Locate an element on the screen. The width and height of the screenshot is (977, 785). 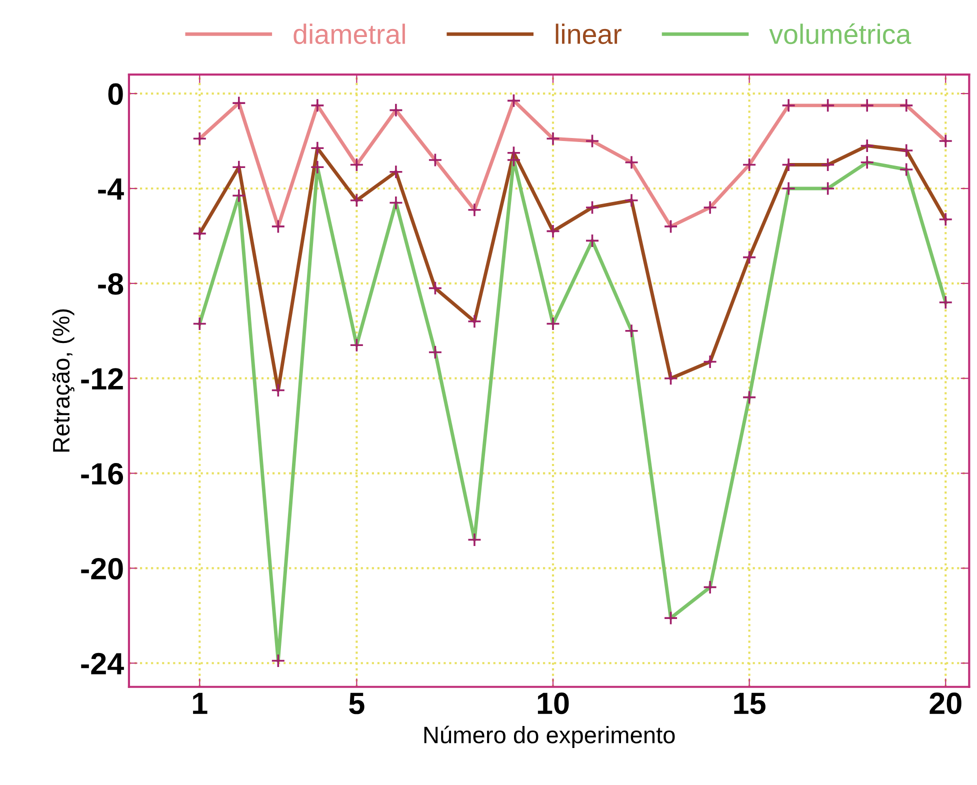
x-tick-label: 15 is located at coordinates (750, 703).